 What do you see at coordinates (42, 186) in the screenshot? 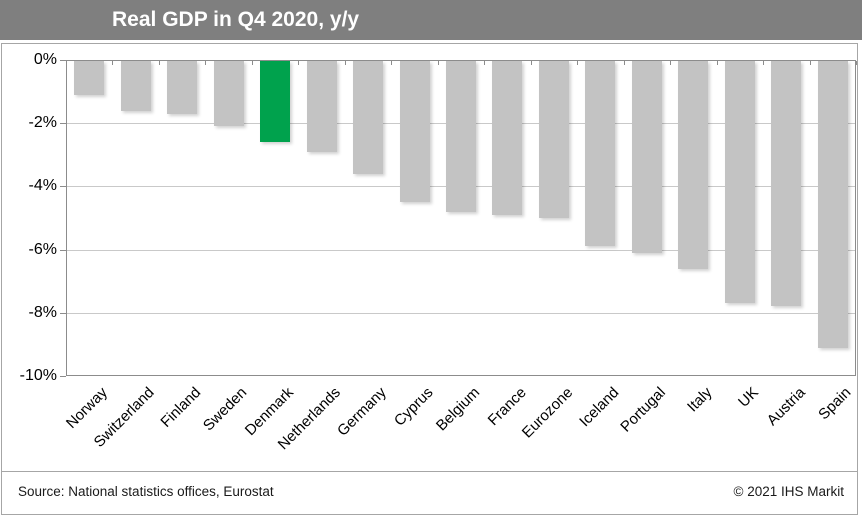
I see `y-axis-label: -4%` at bounding box center [42, 186].